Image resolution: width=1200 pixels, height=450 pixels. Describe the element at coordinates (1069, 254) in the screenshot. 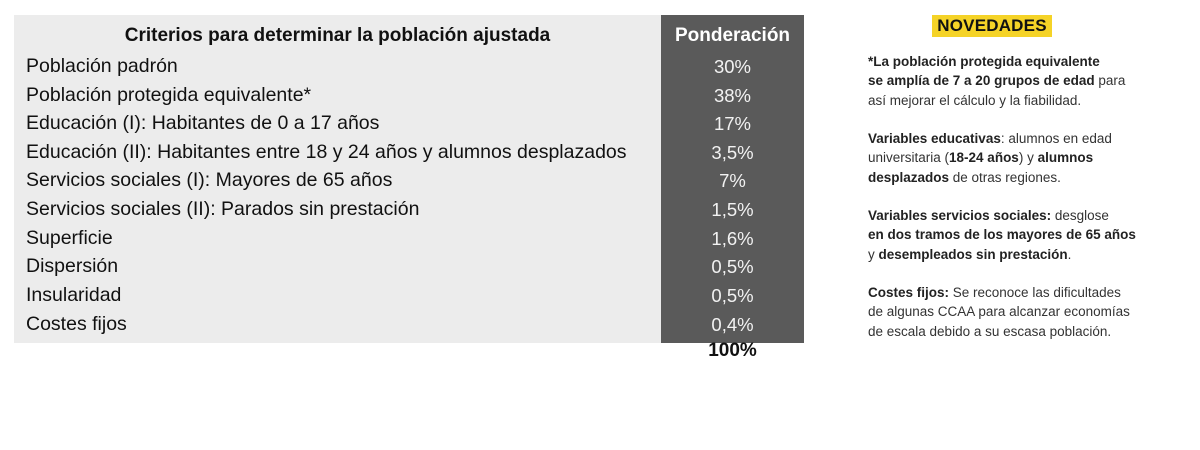

I see `note-text: .` at that location.